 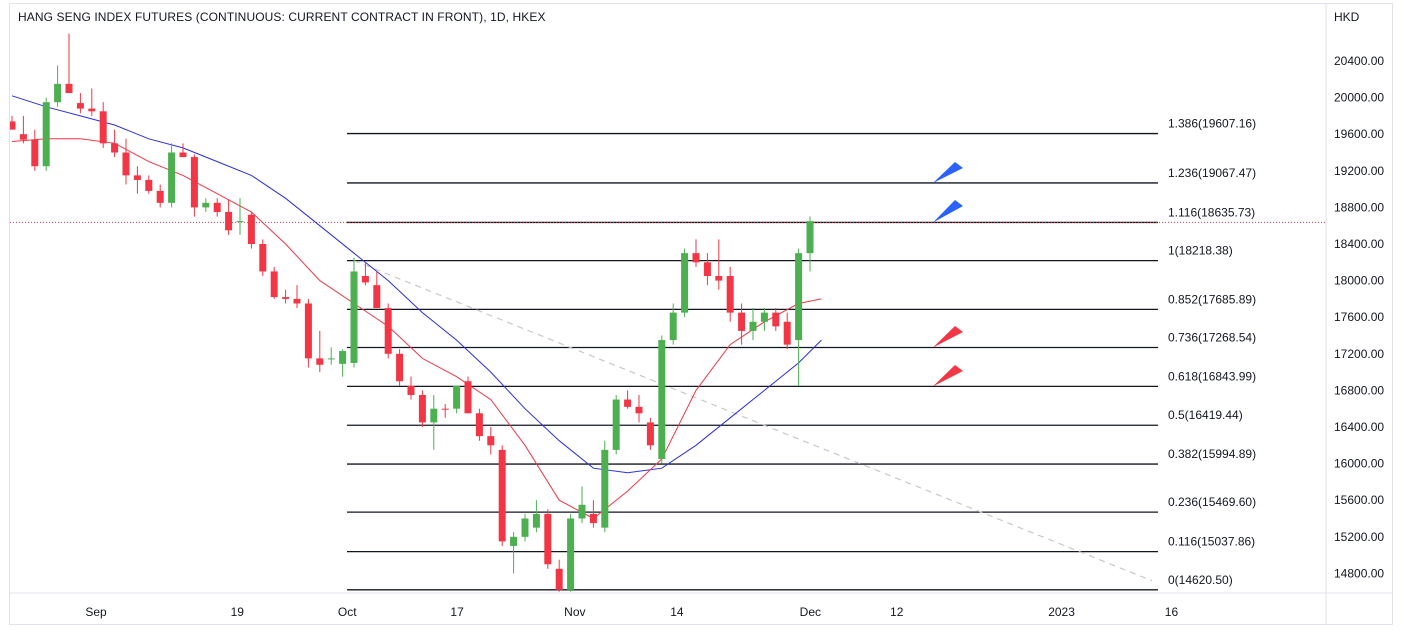 What do you see at coordinates (1359, 537) in the screenshot?
I see `y-tick-label: 15200.00` at bounding box center [1359, 537].